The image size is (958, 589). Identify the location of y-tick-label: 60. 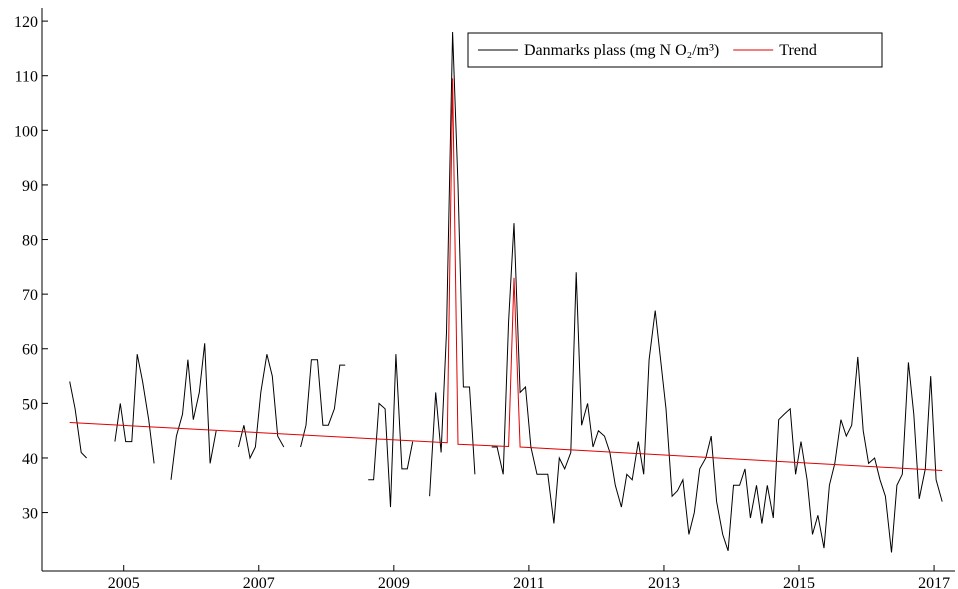
(30, 350).